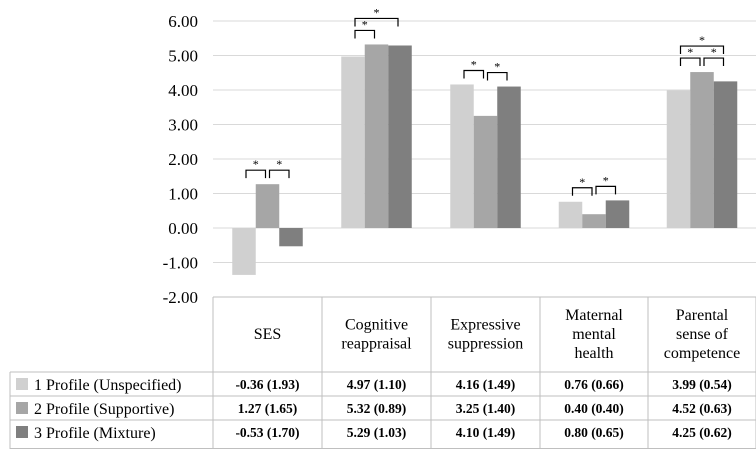  What do you see at coordinates (183, 90) in the screenshot?
I see `y-tick-label: 4.00` at bounding box center [183, 90].